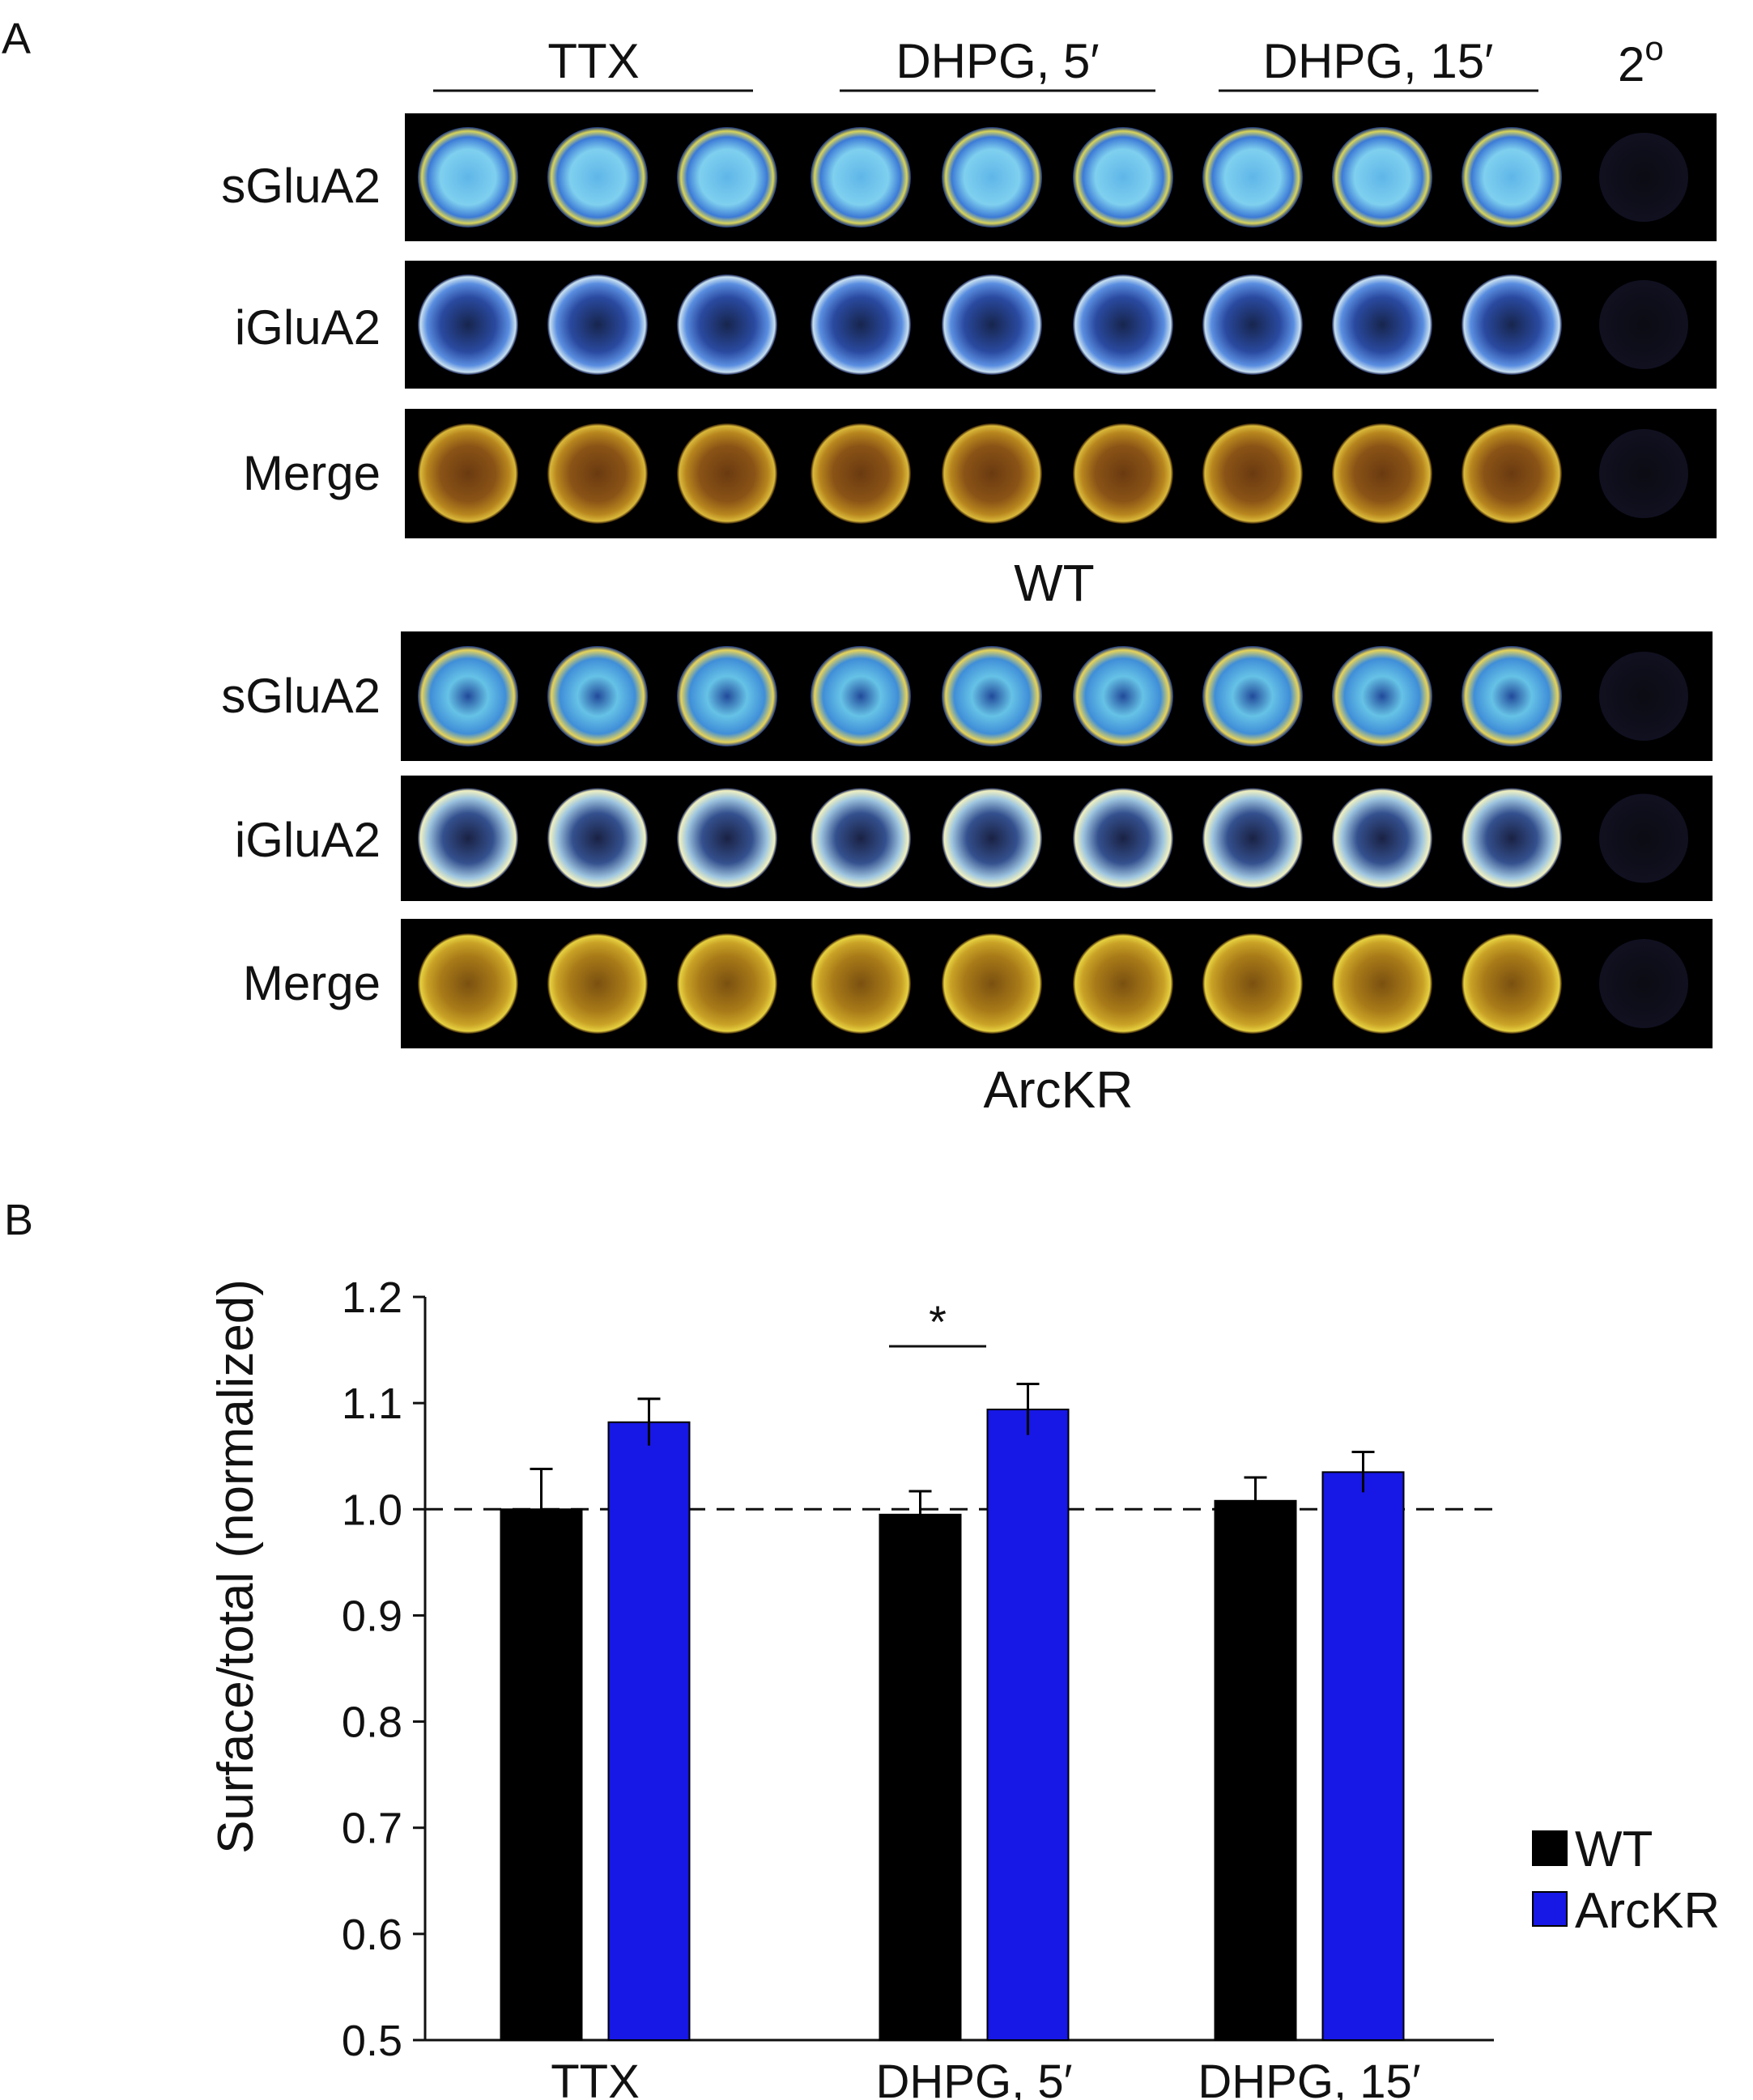 The image size is (1753, 2100). I want to click on blot-strip-wt-iglua2, so click(1061, 325).